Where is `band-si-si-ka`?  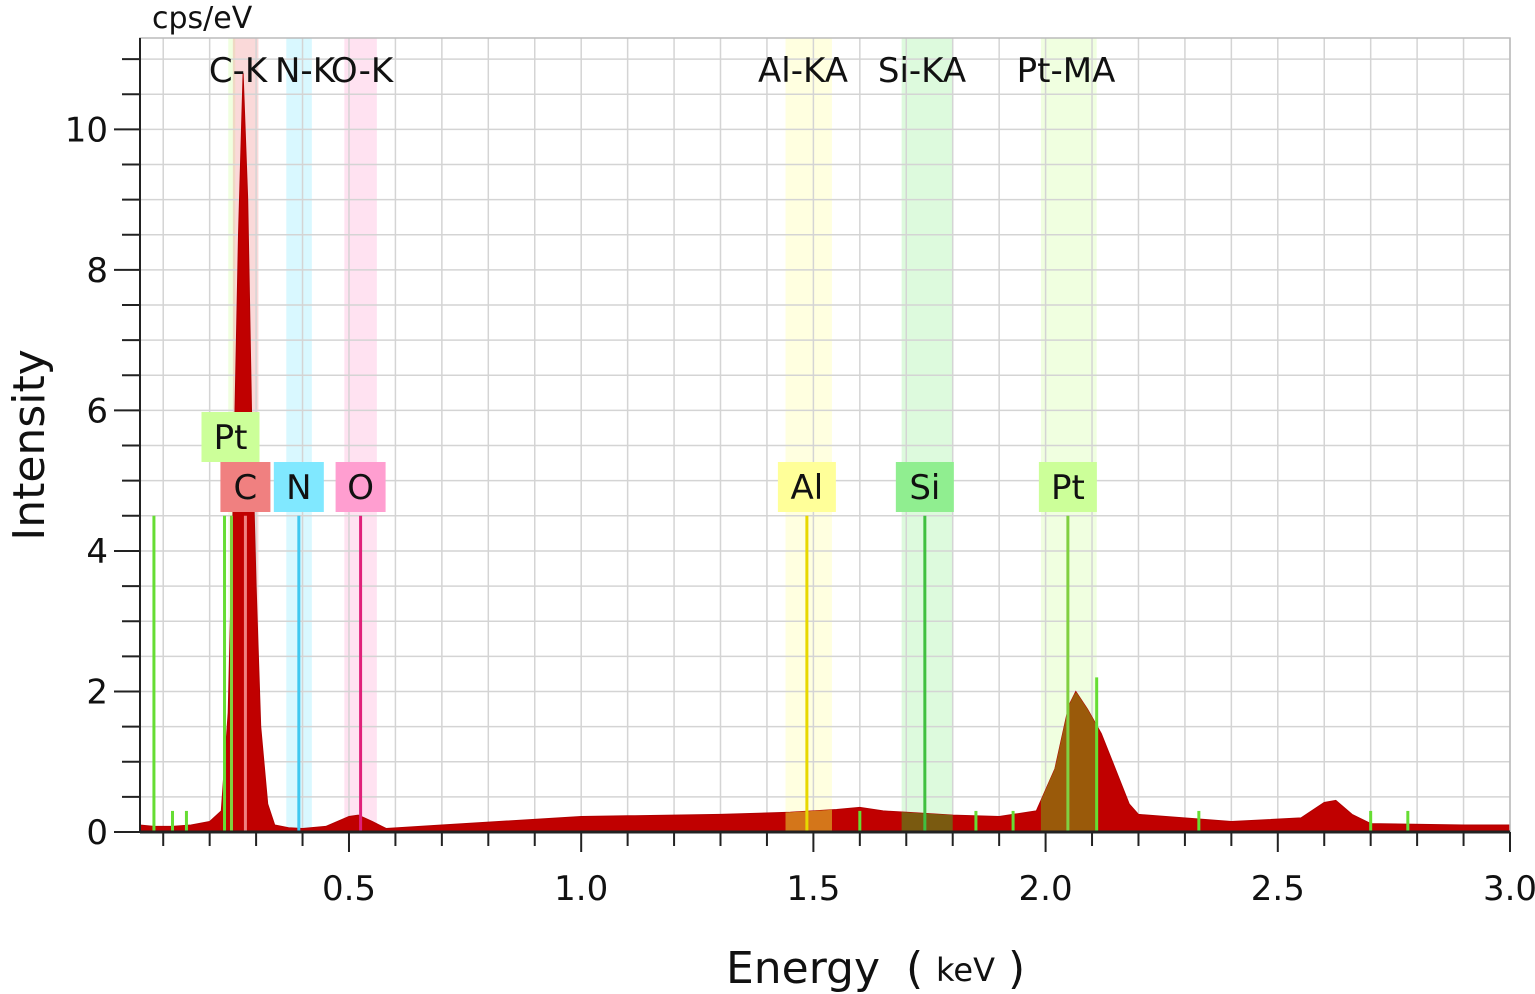
band-si-si-ka is located at coordinates (927, 435).